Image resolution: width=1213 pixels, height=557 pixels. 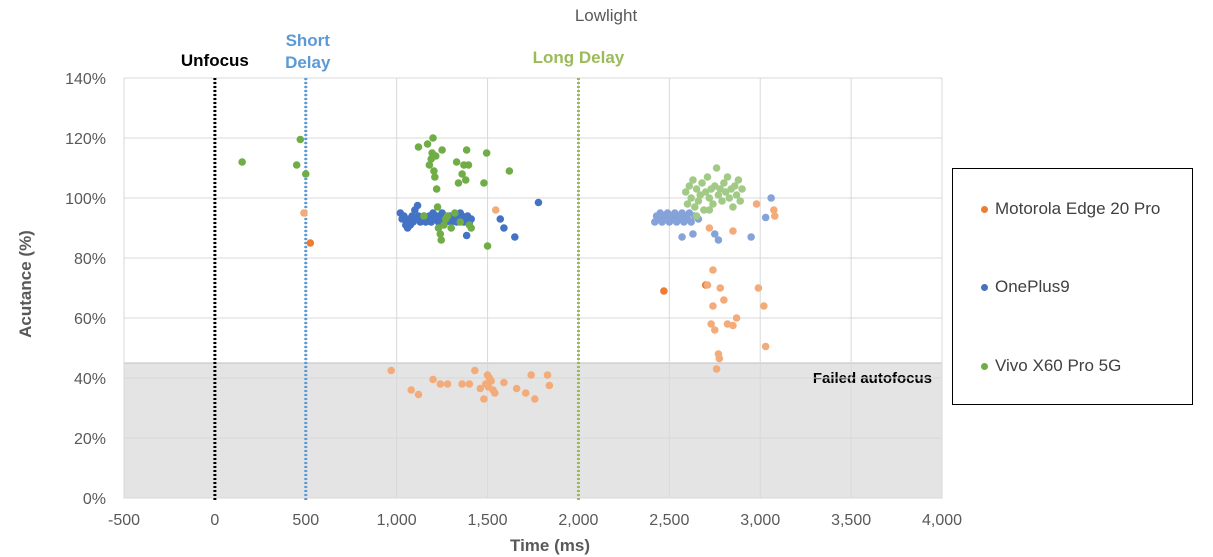 I want to click on x-tick-label: 4,000, so click(x=942, y=520).